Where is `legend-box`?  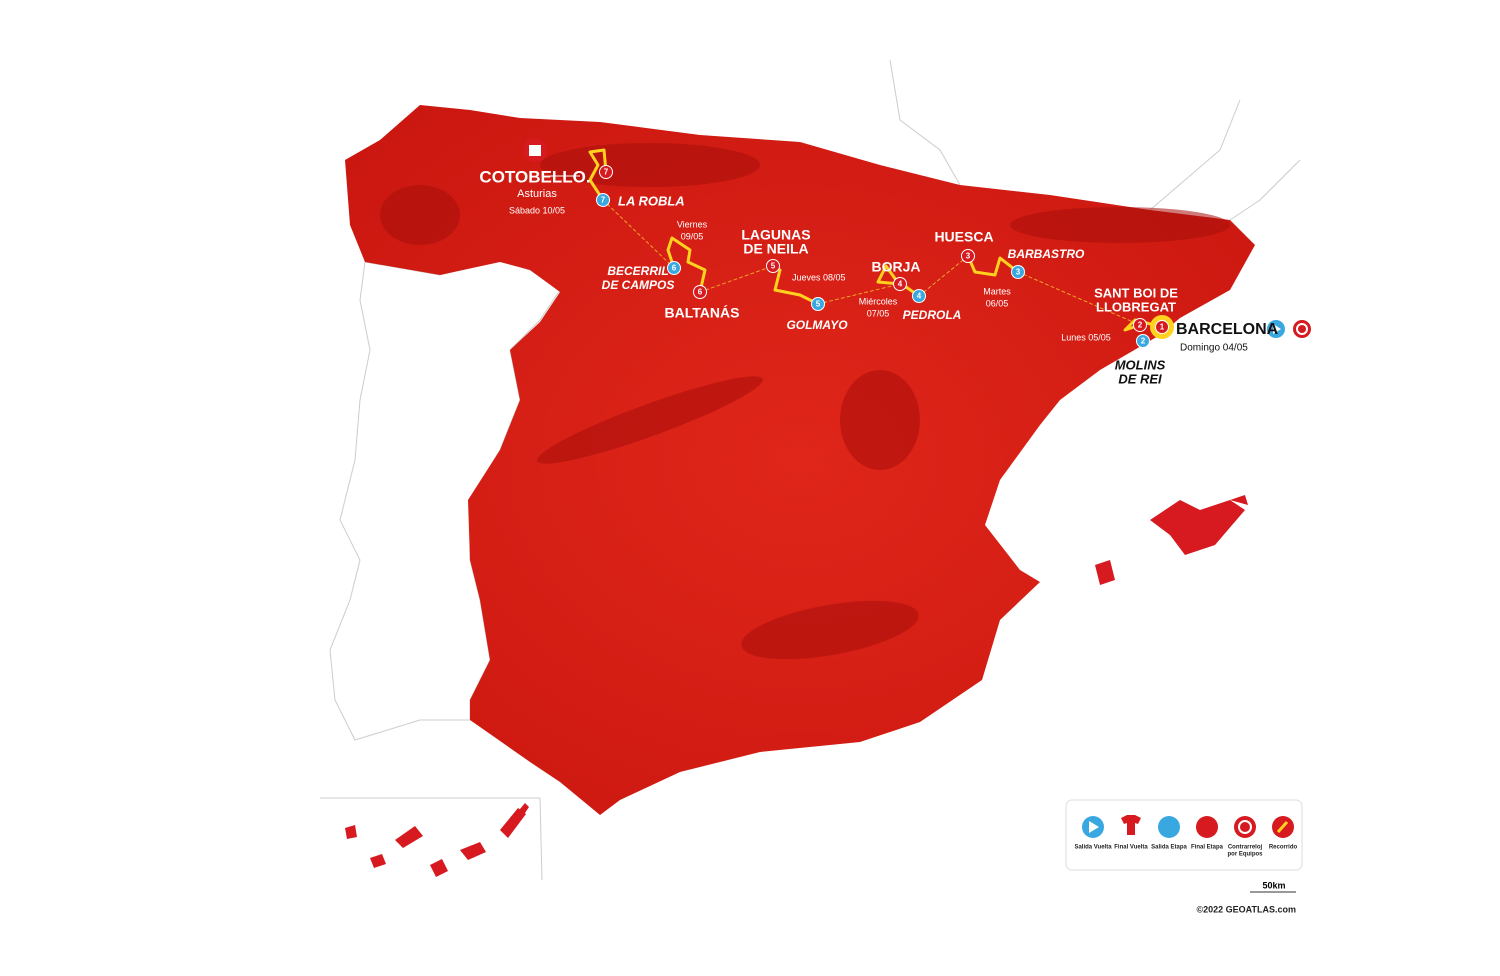
legend-box is located at coordinates (1184, 835).